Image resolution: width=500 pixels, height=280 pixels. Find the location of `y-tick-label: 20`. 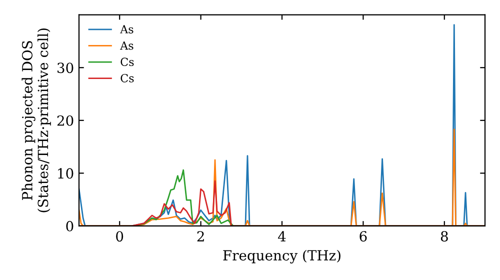

y-tick-label: 20 is located at coordinates (65, 120).